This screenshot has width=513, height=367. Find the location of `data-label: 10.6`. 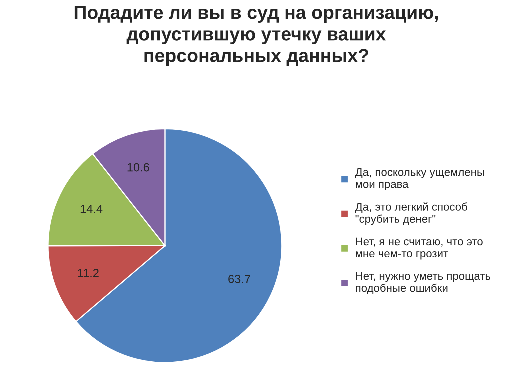

data-label: 10.6 is located at coordinates (139, 167).